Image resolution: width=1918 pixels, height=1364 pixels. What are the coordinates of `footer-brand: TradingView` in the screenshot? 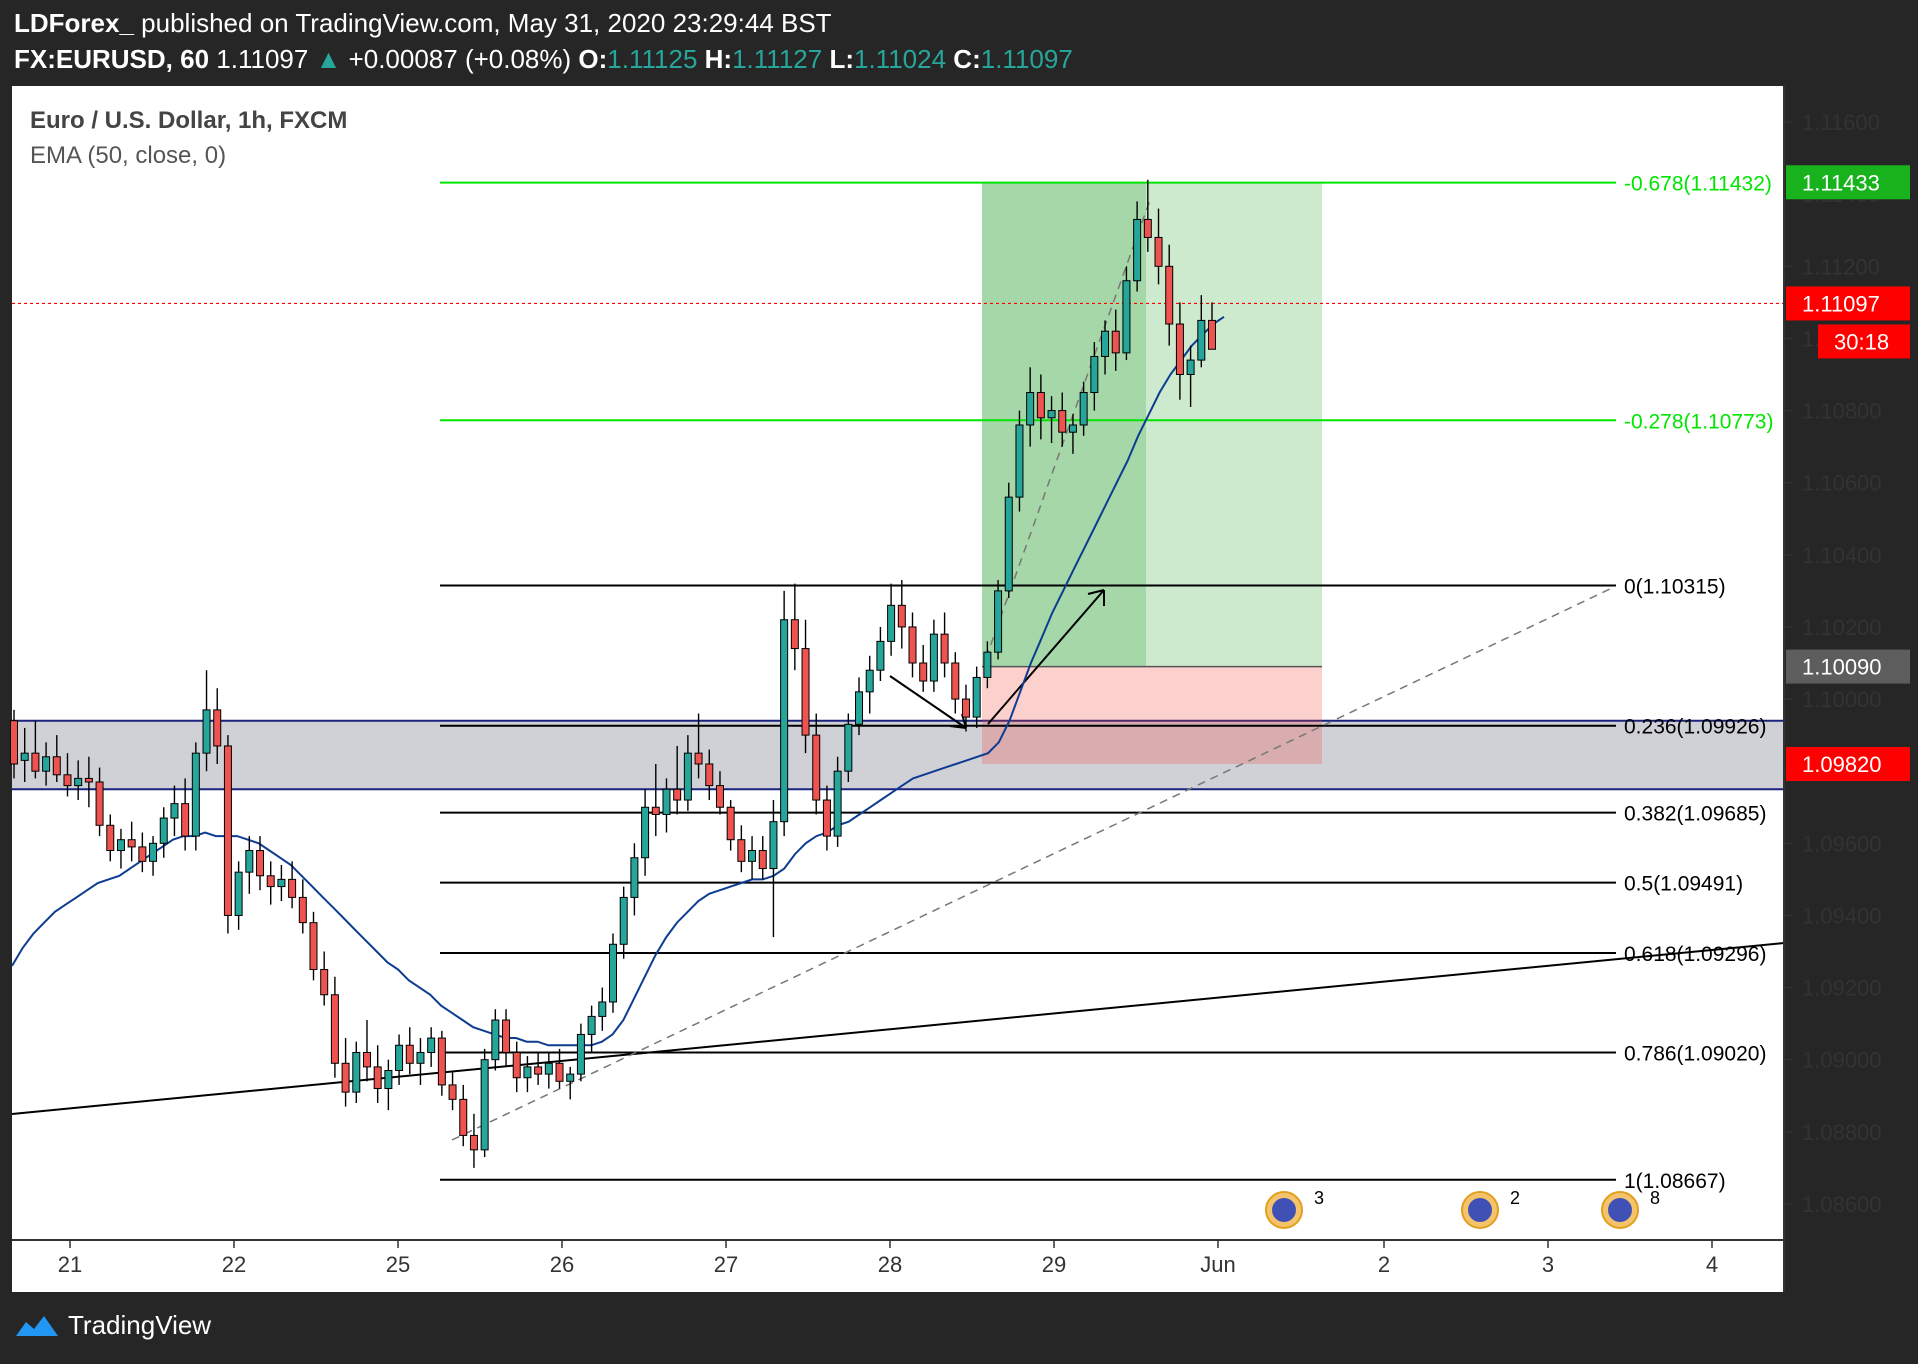 It's located at (112, 1325).